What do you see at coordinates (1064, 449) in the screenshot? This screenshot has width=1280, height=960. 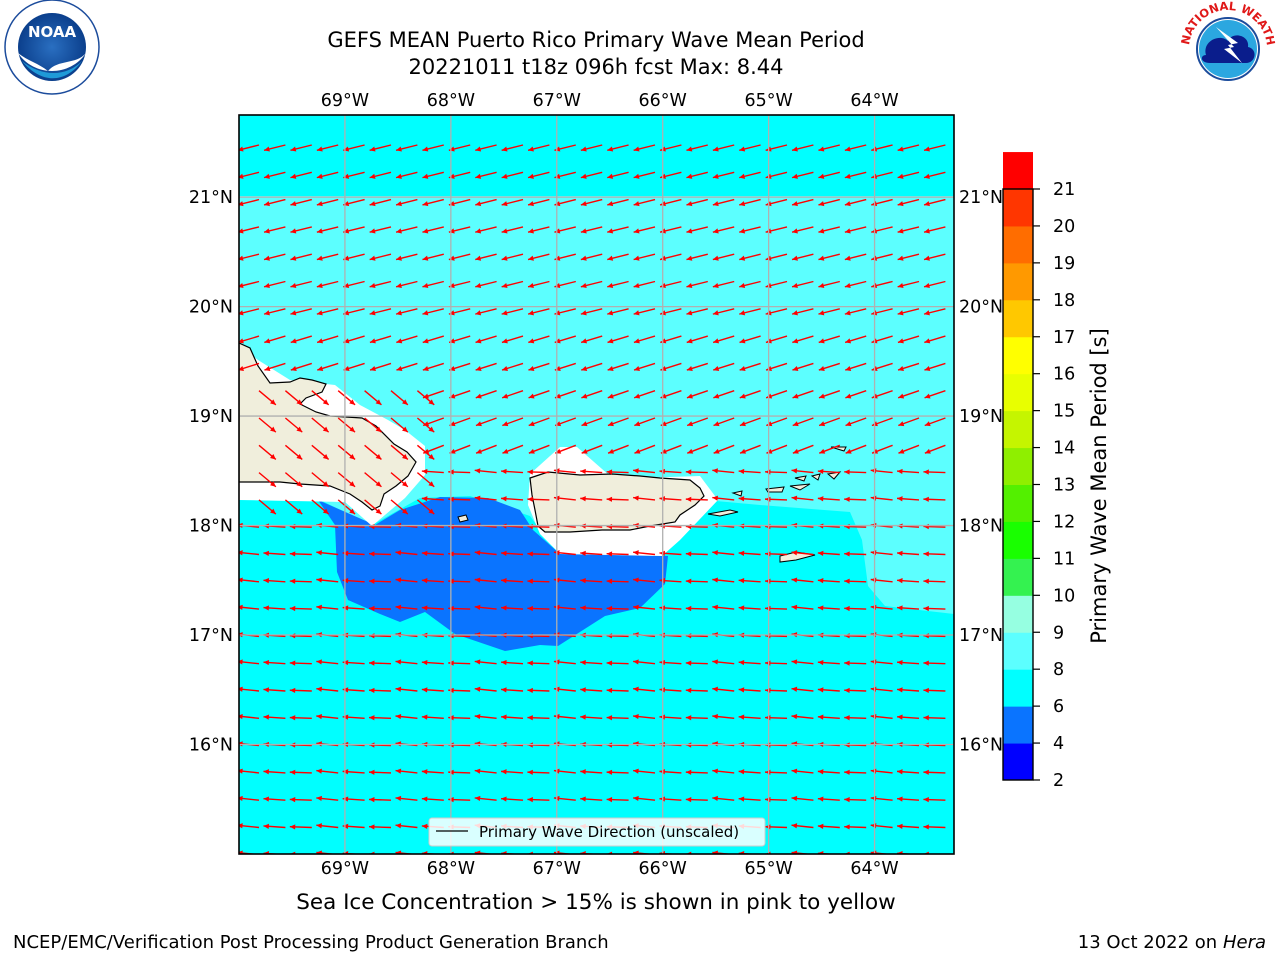 I see `colorbar-tick-label: 14` at bounding box center [1064, 449].